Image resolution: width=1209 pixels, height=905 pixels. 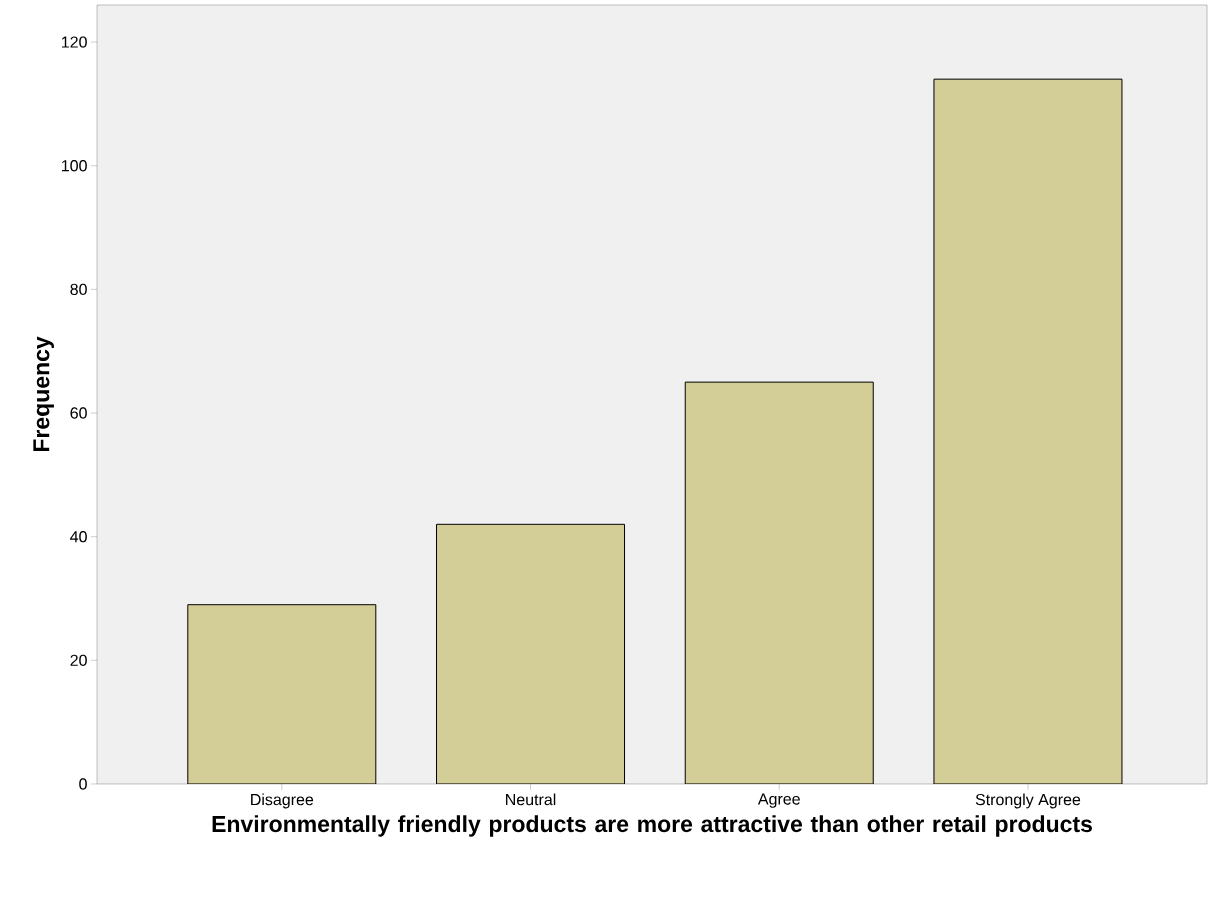 What do you see at coordinates (83, 784) in the screenshot?
I see `y-tick-label: 0` at bounding box center [83, 784].